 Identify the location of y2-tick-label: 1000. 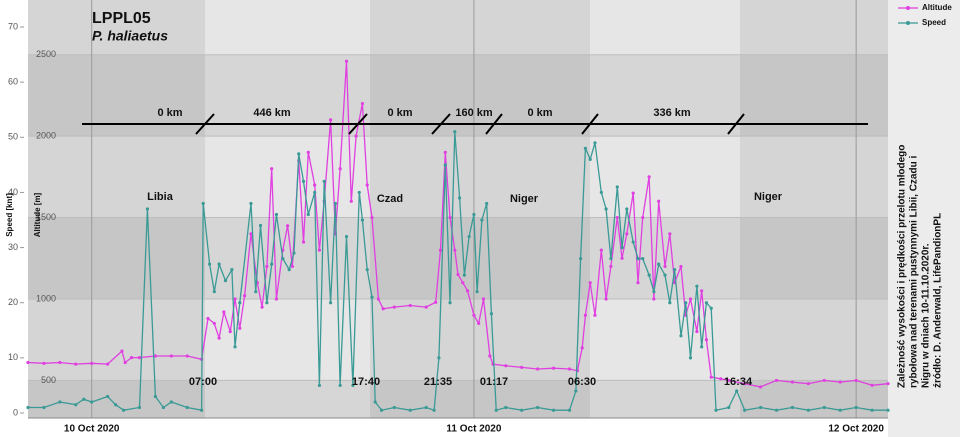
(46, 298).